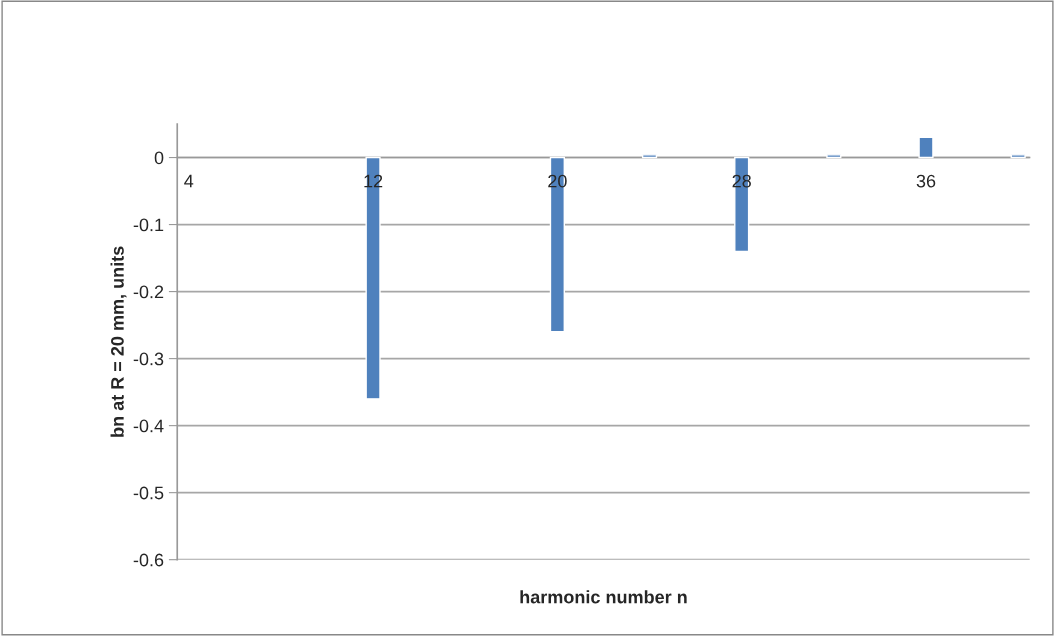 This screenshot has height=636, width=1055. I want to click on y-tick-label: -0.1, so click(148, 225).